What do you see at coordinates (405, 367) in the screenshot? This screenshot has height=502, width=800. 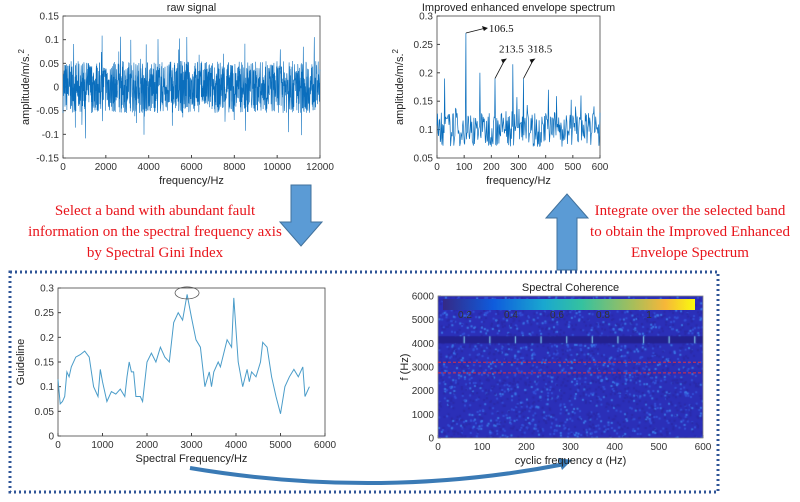 I see `y-axis-label: f (Hz)` at bounding box center [405, 367].